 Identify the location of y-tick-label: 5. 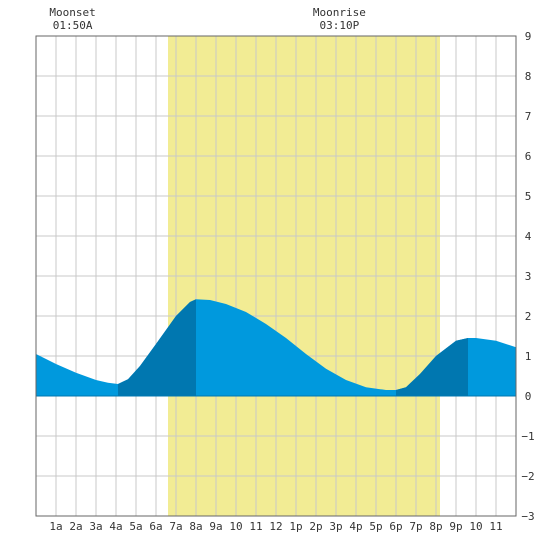
(528, 196).